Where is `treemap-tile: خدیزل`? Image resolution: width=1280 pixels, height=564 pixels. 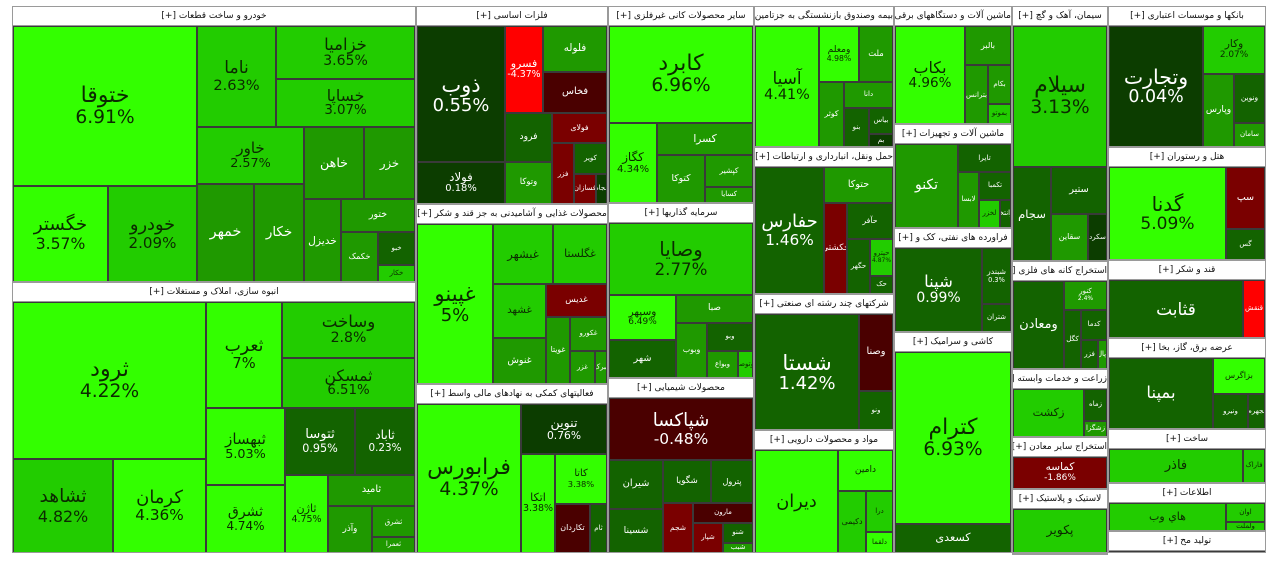 treemap-tile: خدیزل is located at coordinates (322, 240).